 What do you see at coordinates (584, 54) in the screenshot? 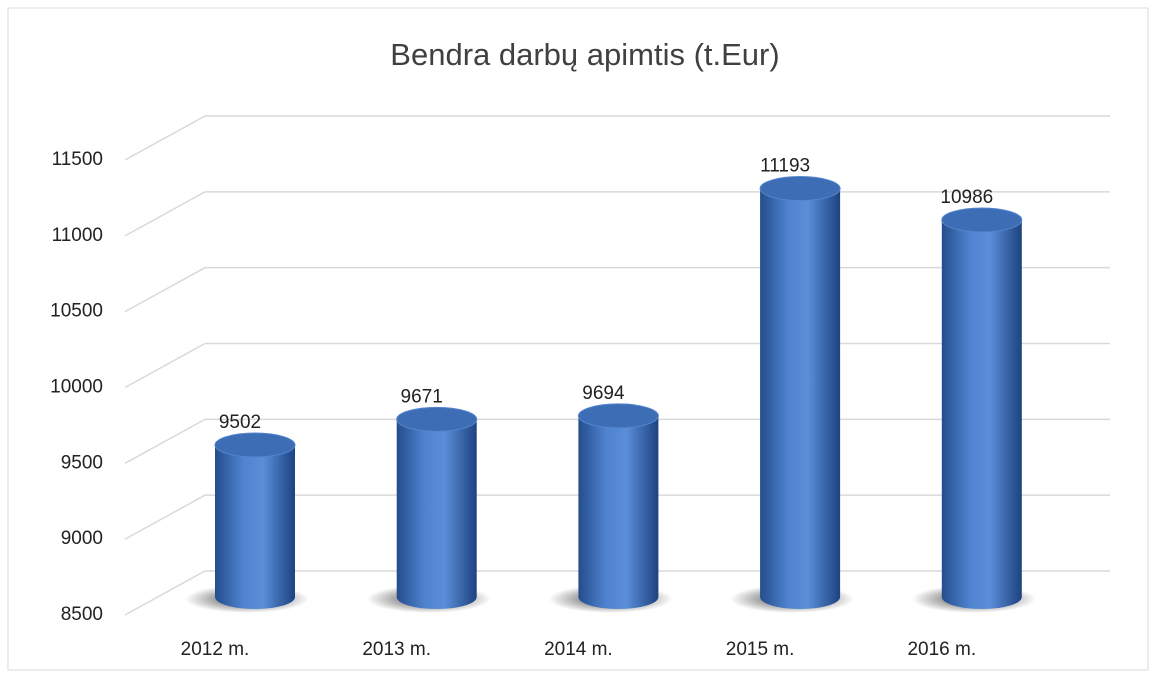
I see `chart-title: Bendra darbų apimtis (t.Eur)` at bounding box center [584, 54].